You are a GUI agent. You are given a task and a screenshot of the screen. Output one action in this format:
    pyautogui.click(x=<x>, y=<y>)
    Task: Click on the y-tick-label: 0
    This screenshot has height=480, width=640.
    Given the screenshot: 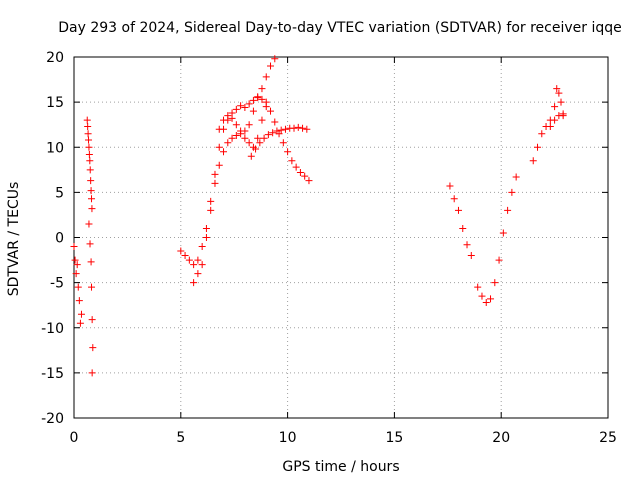 What is the action you would take?
    pyautogui.click(x=59, y=239)
    